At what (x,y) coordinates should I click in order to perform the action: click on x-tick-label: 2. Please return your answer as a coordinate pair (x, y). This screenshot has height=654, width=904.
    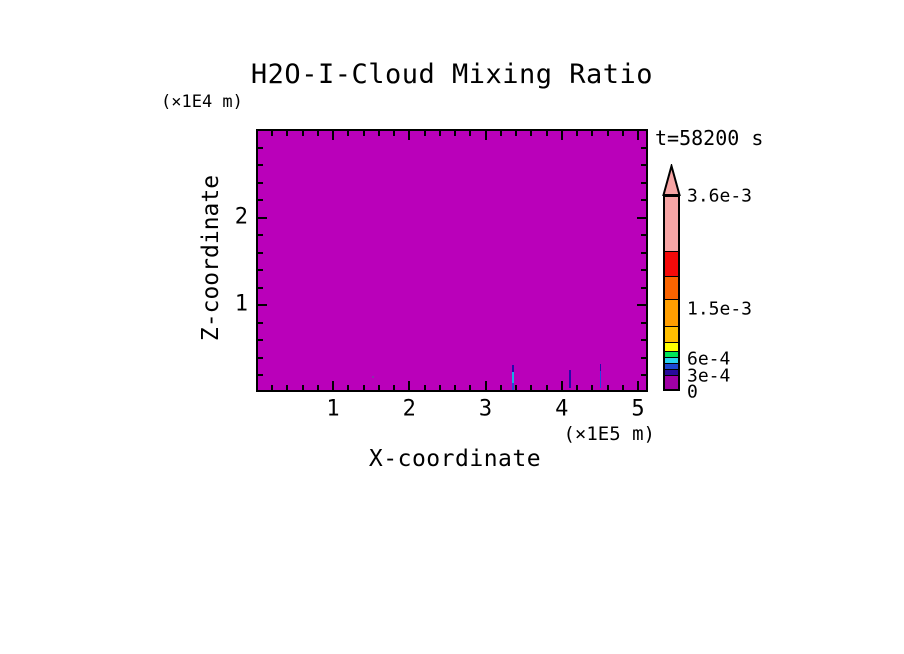
    Looking at the image, I should click on (409, 409).